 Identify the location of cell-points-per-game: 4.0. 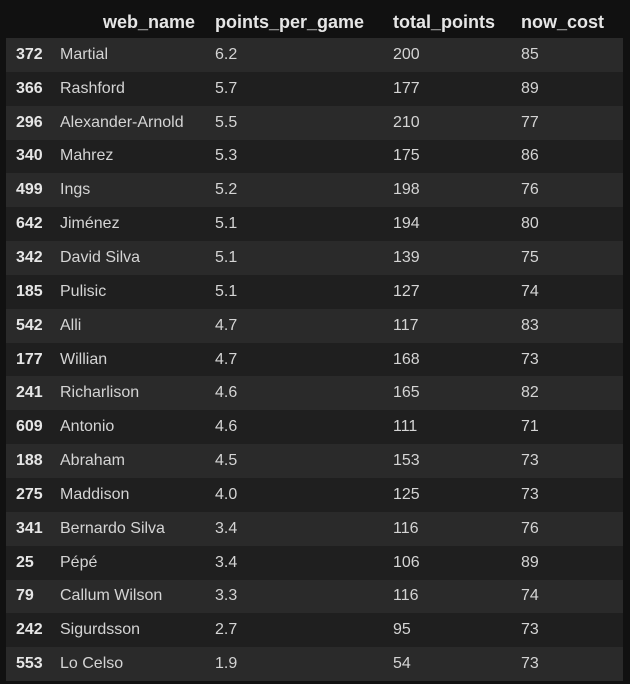
(226, 494).